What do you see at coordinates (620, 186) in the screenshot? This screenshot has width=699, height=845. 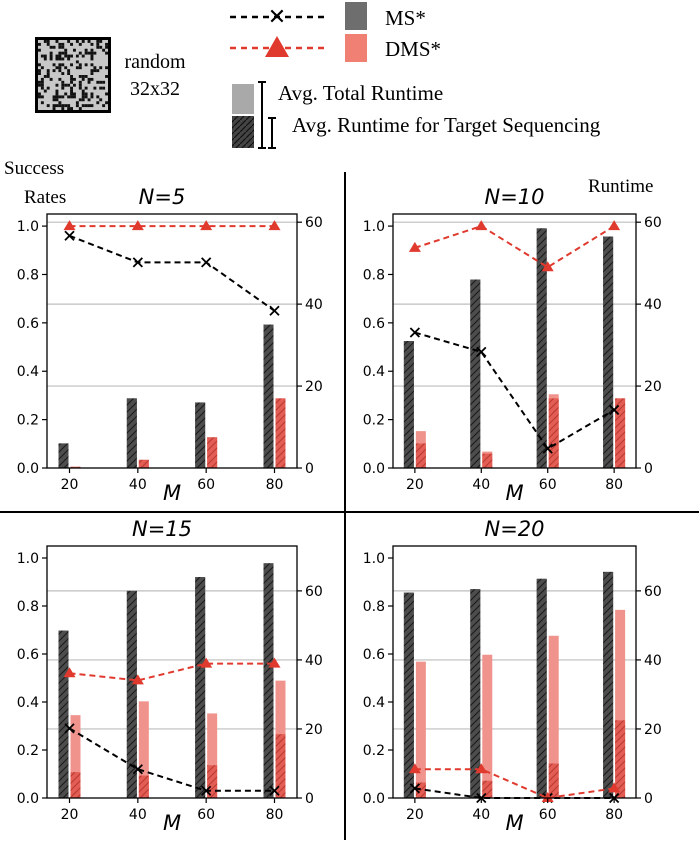 I see `right-axis-title: Runtime` at bounding box center [620, 186].